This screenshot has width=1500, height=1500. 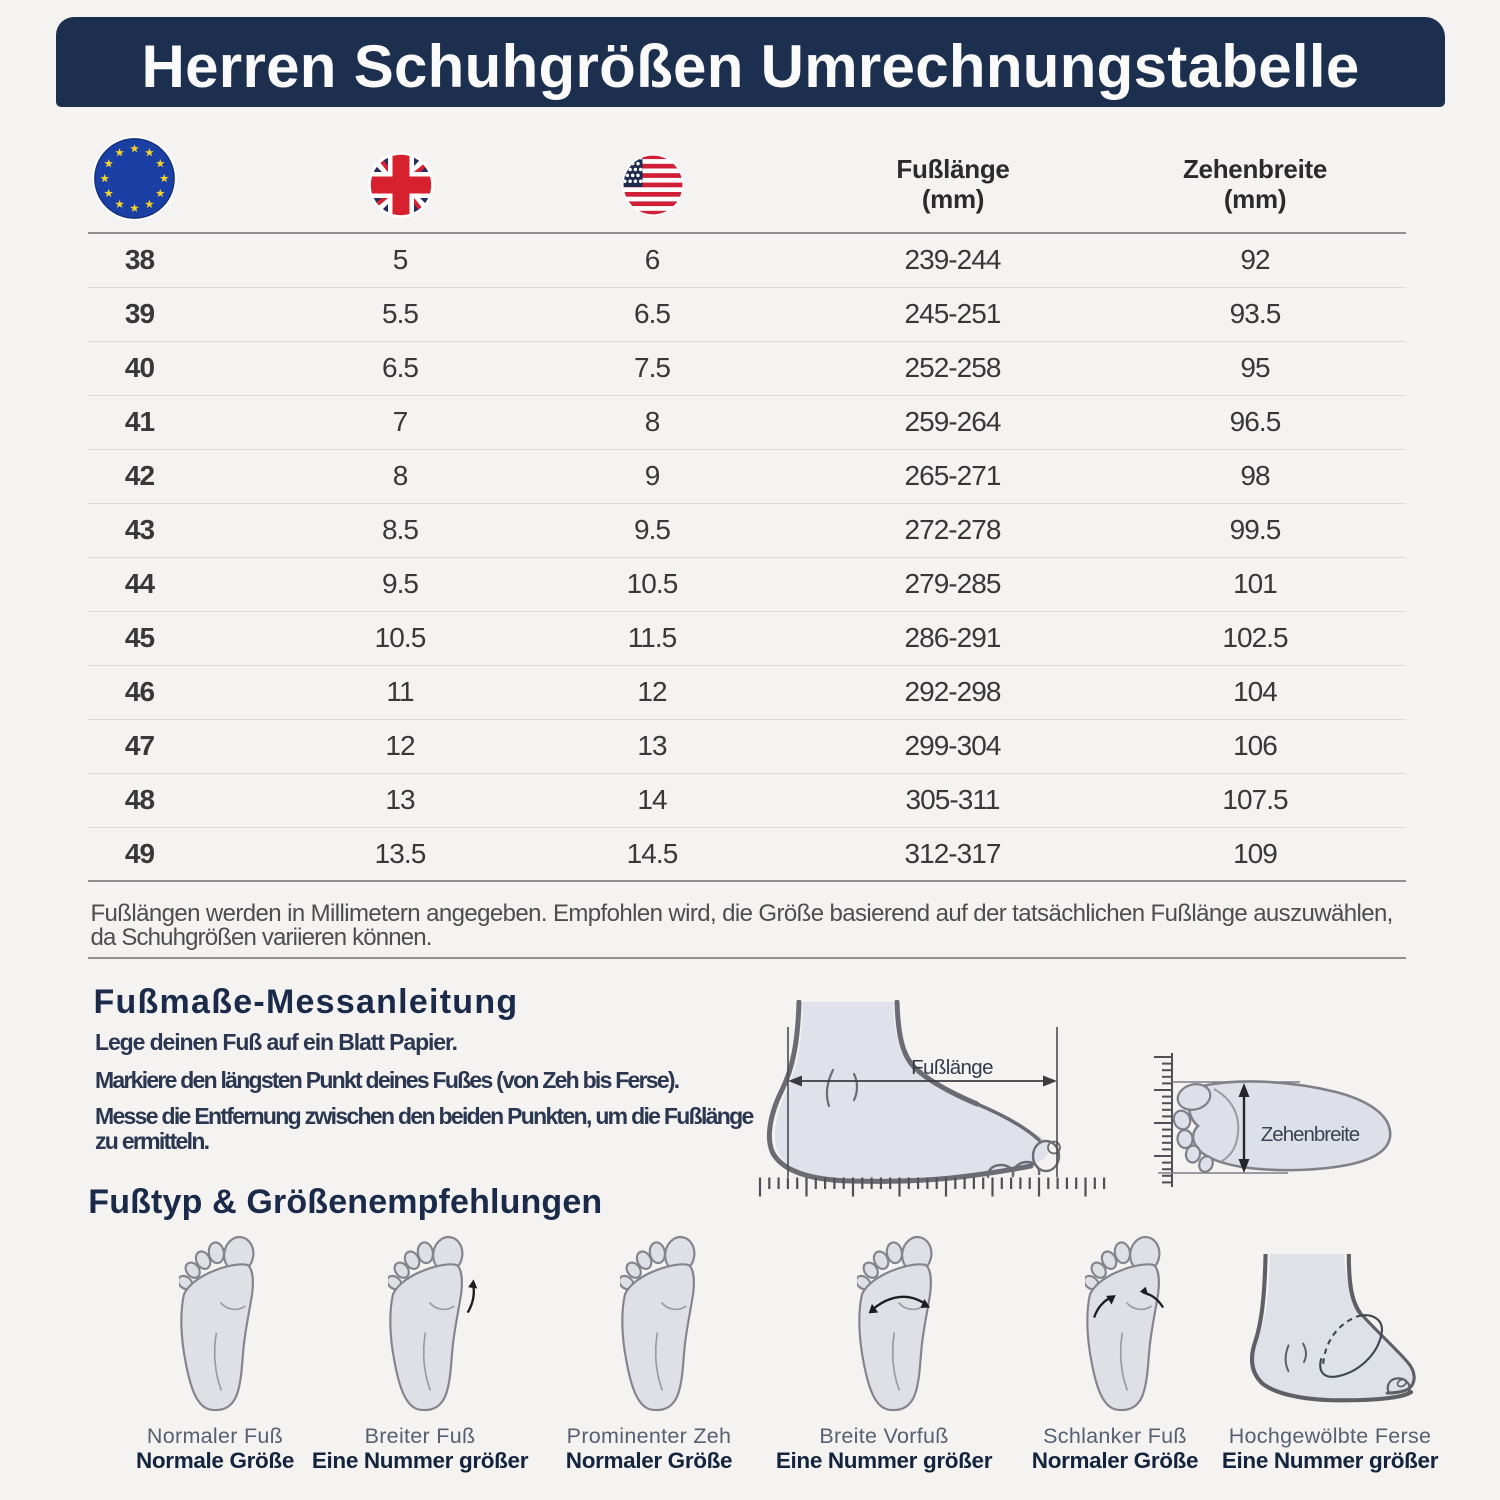 I want to click on svg-text: Fußlänge, so click(x=952, y=1067).